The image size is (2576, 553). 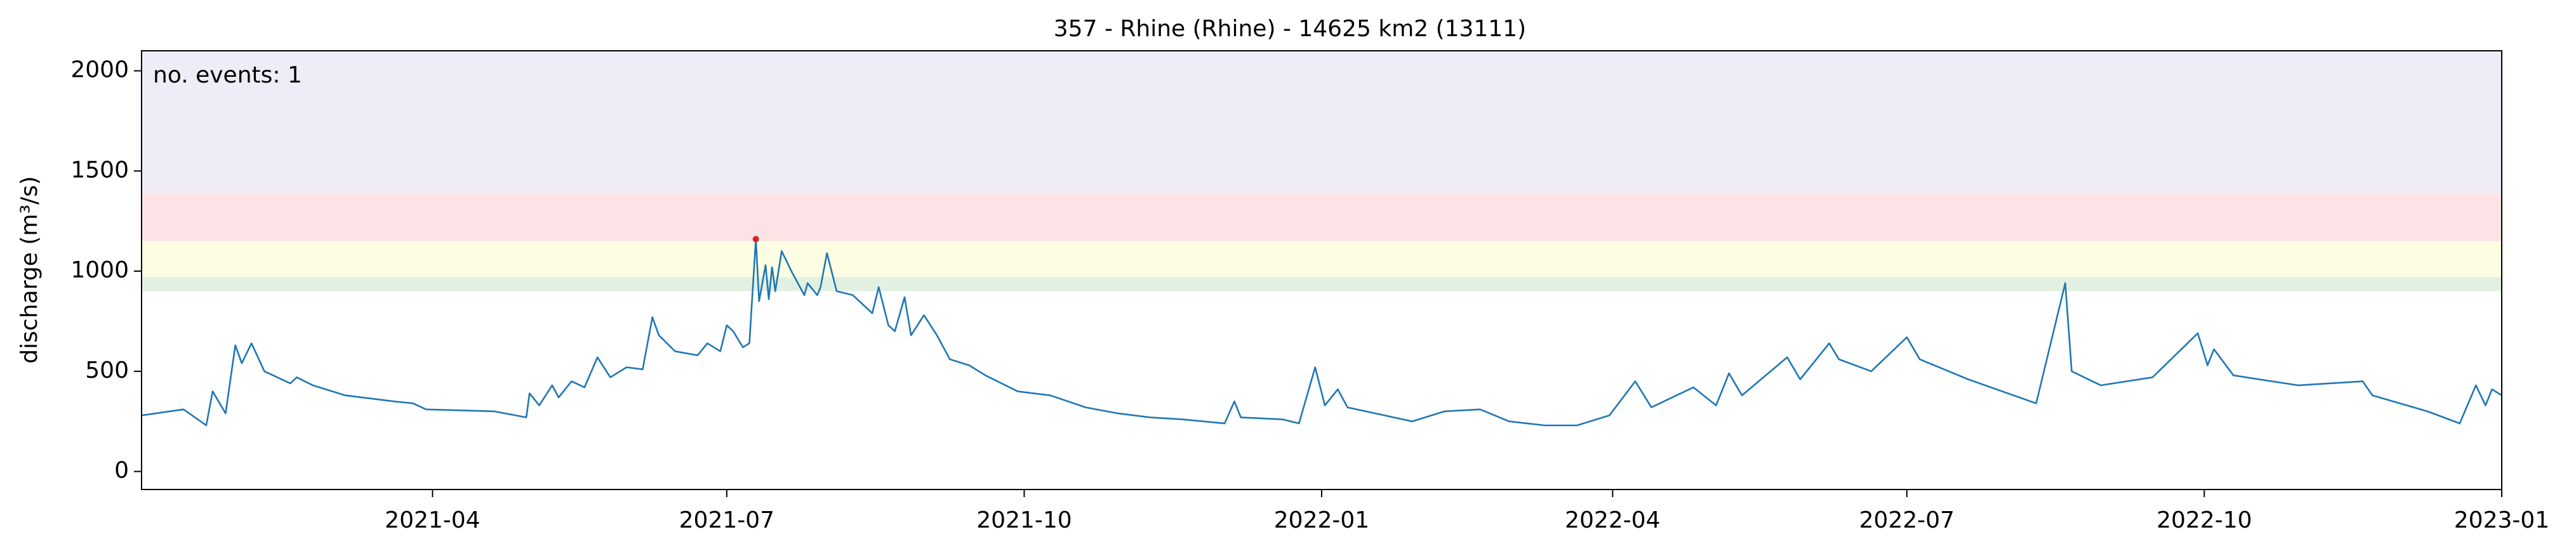 I want to click on x-tick-label: 2022-07, so click(x=1907, y=520).